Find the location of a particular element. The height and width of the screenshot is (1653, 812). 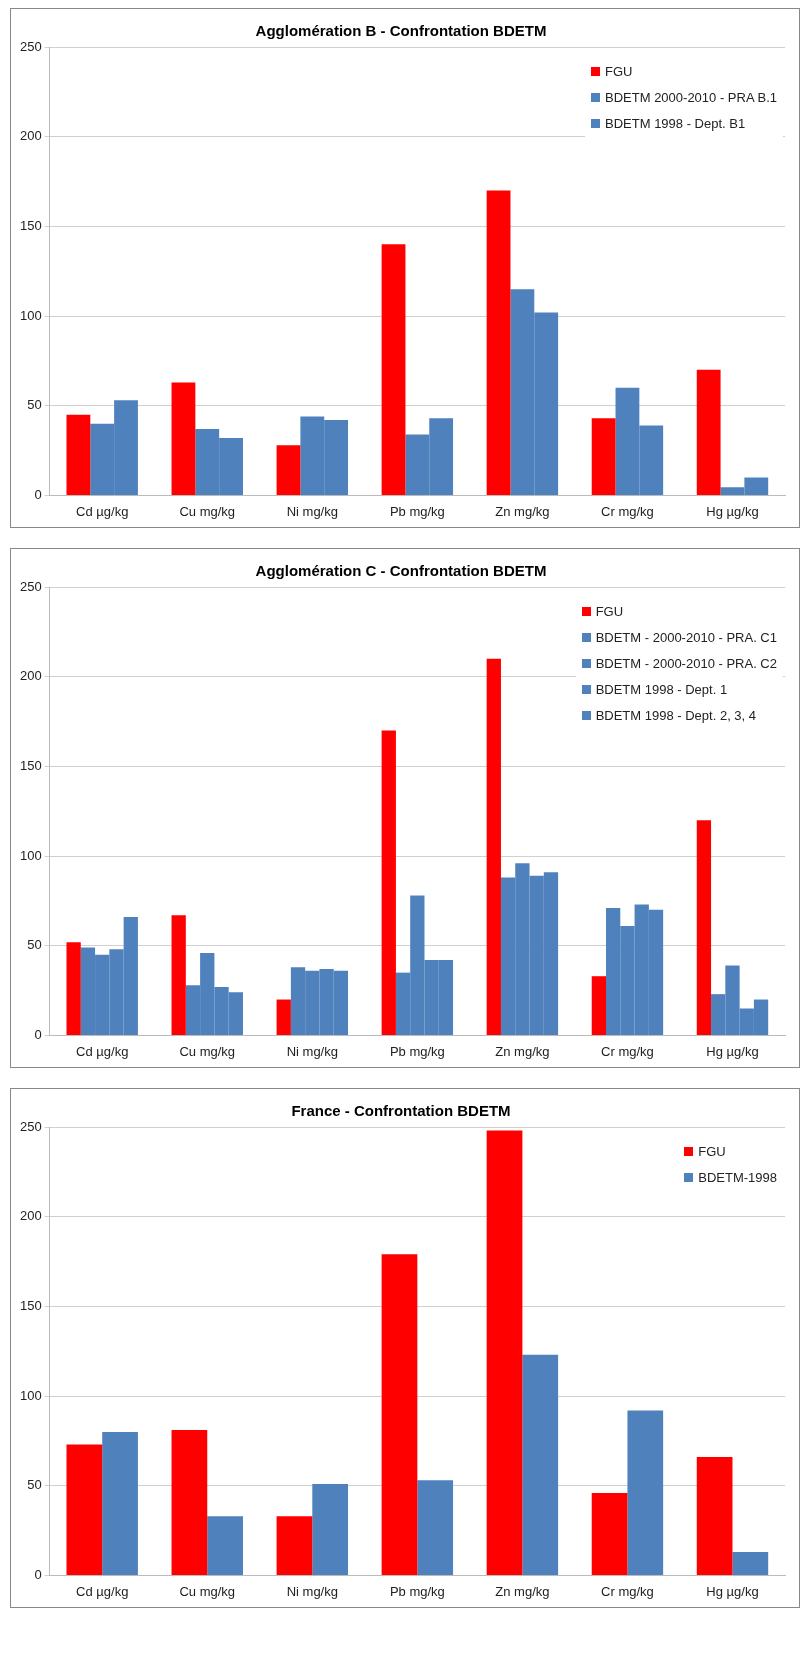

legend-label: BDETM 1998 - Dept. 1 is located at coordinates (661, 690).